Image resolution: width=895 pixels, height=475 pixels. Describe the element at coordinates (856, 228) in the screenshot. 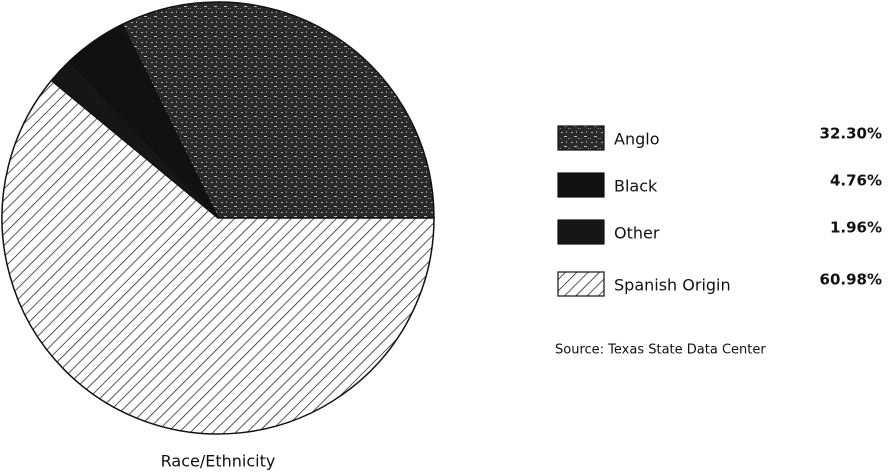

I see `value-label: 1.96%` at that location.